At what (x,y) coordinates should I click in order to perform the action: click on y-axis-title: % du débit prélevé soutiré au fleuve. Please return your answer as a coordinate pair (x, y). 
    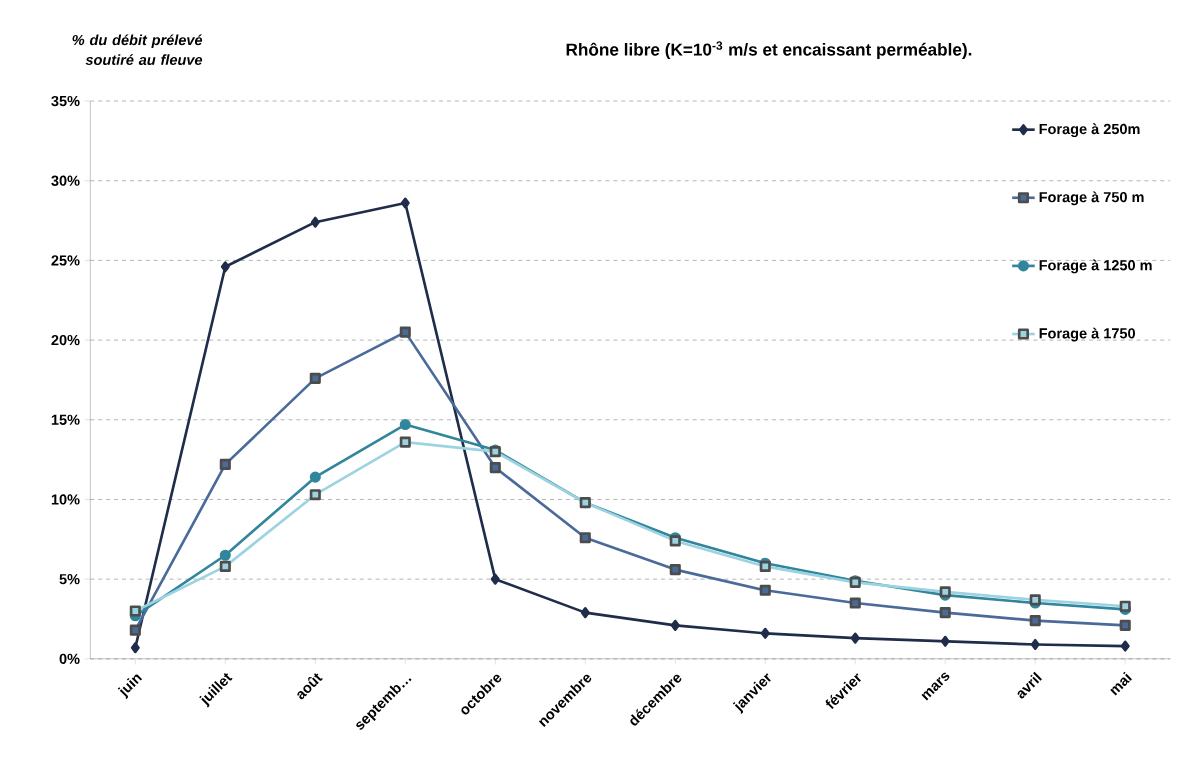
    Looking at the image, I should click on (137, 50).